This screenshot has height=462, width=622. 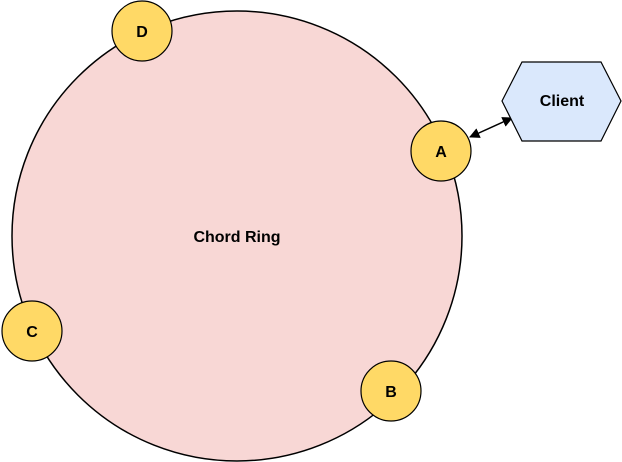 I want to click on node-c-circle, so click(x=32, y=331).